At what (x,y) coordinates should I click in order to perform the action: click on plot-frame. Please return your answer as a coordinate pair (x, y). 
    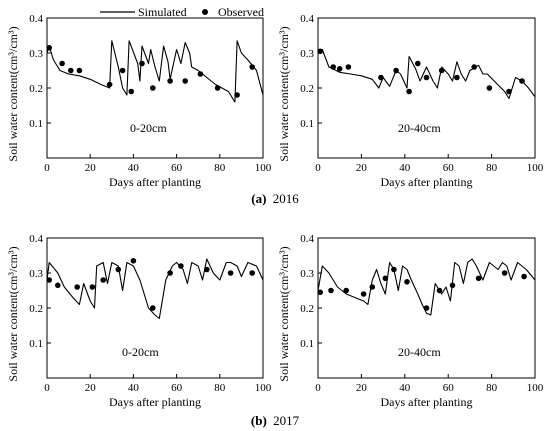
    Looking at the image, I should click on (426, 88).